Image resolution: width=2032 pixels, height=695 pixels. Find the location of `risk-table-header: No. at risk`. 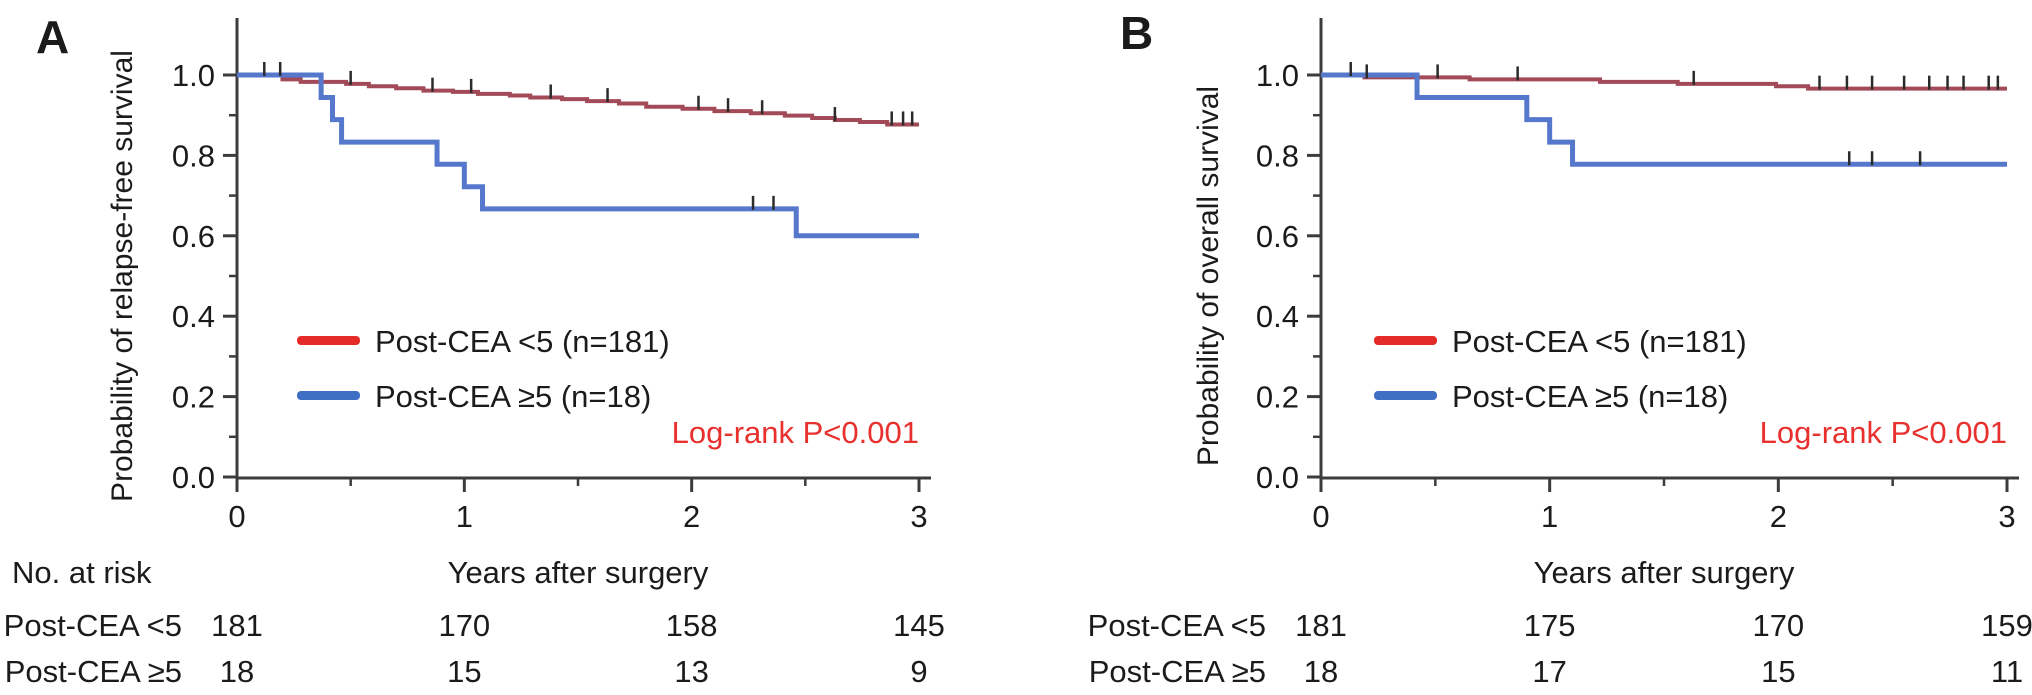

risk-table-header: No. at risk is located at coordinates (82, 572).